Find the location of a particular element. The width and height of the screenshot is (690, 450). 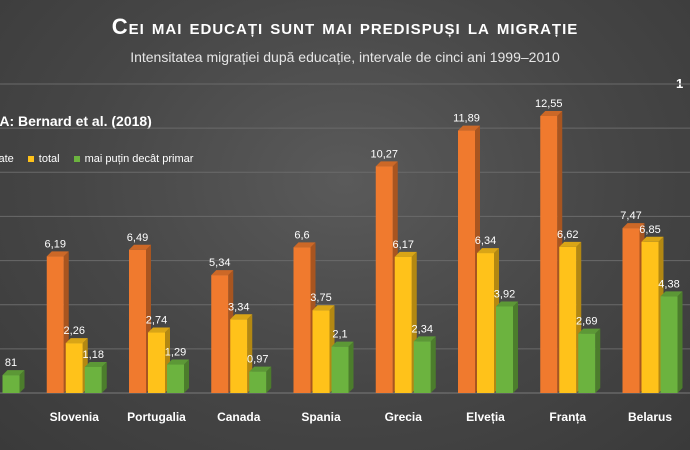

data-label: 6,85 is located at coordinates (649, 230).